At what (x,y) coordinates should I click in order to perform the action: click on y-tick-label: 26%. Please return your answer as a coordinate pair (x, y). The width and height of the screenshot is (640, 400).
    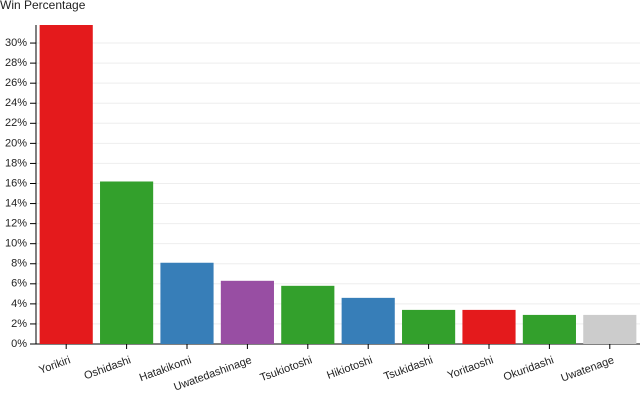
    Looking at the image, I should click on (16, 83).